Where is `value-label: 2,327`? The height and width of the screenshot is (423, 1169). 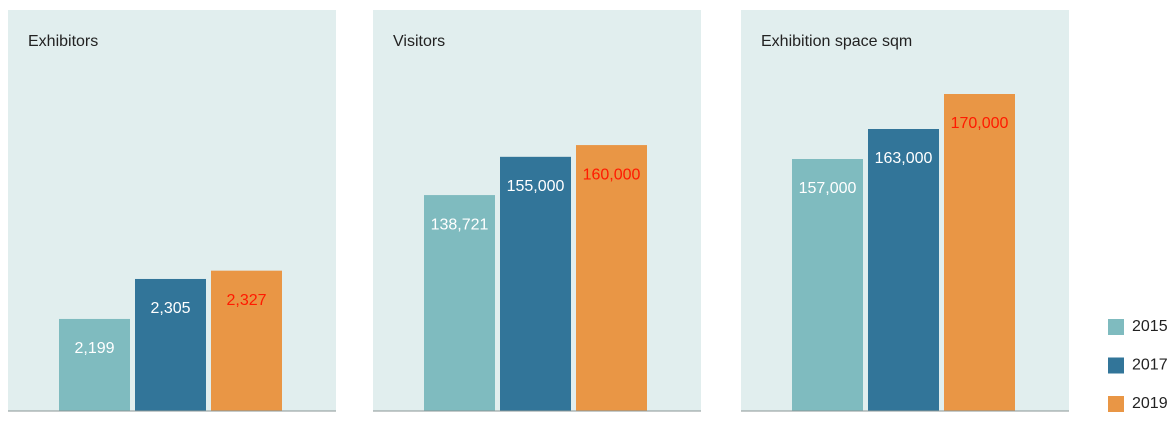
value-label: 2,327 is located at coordinates (246, 300).